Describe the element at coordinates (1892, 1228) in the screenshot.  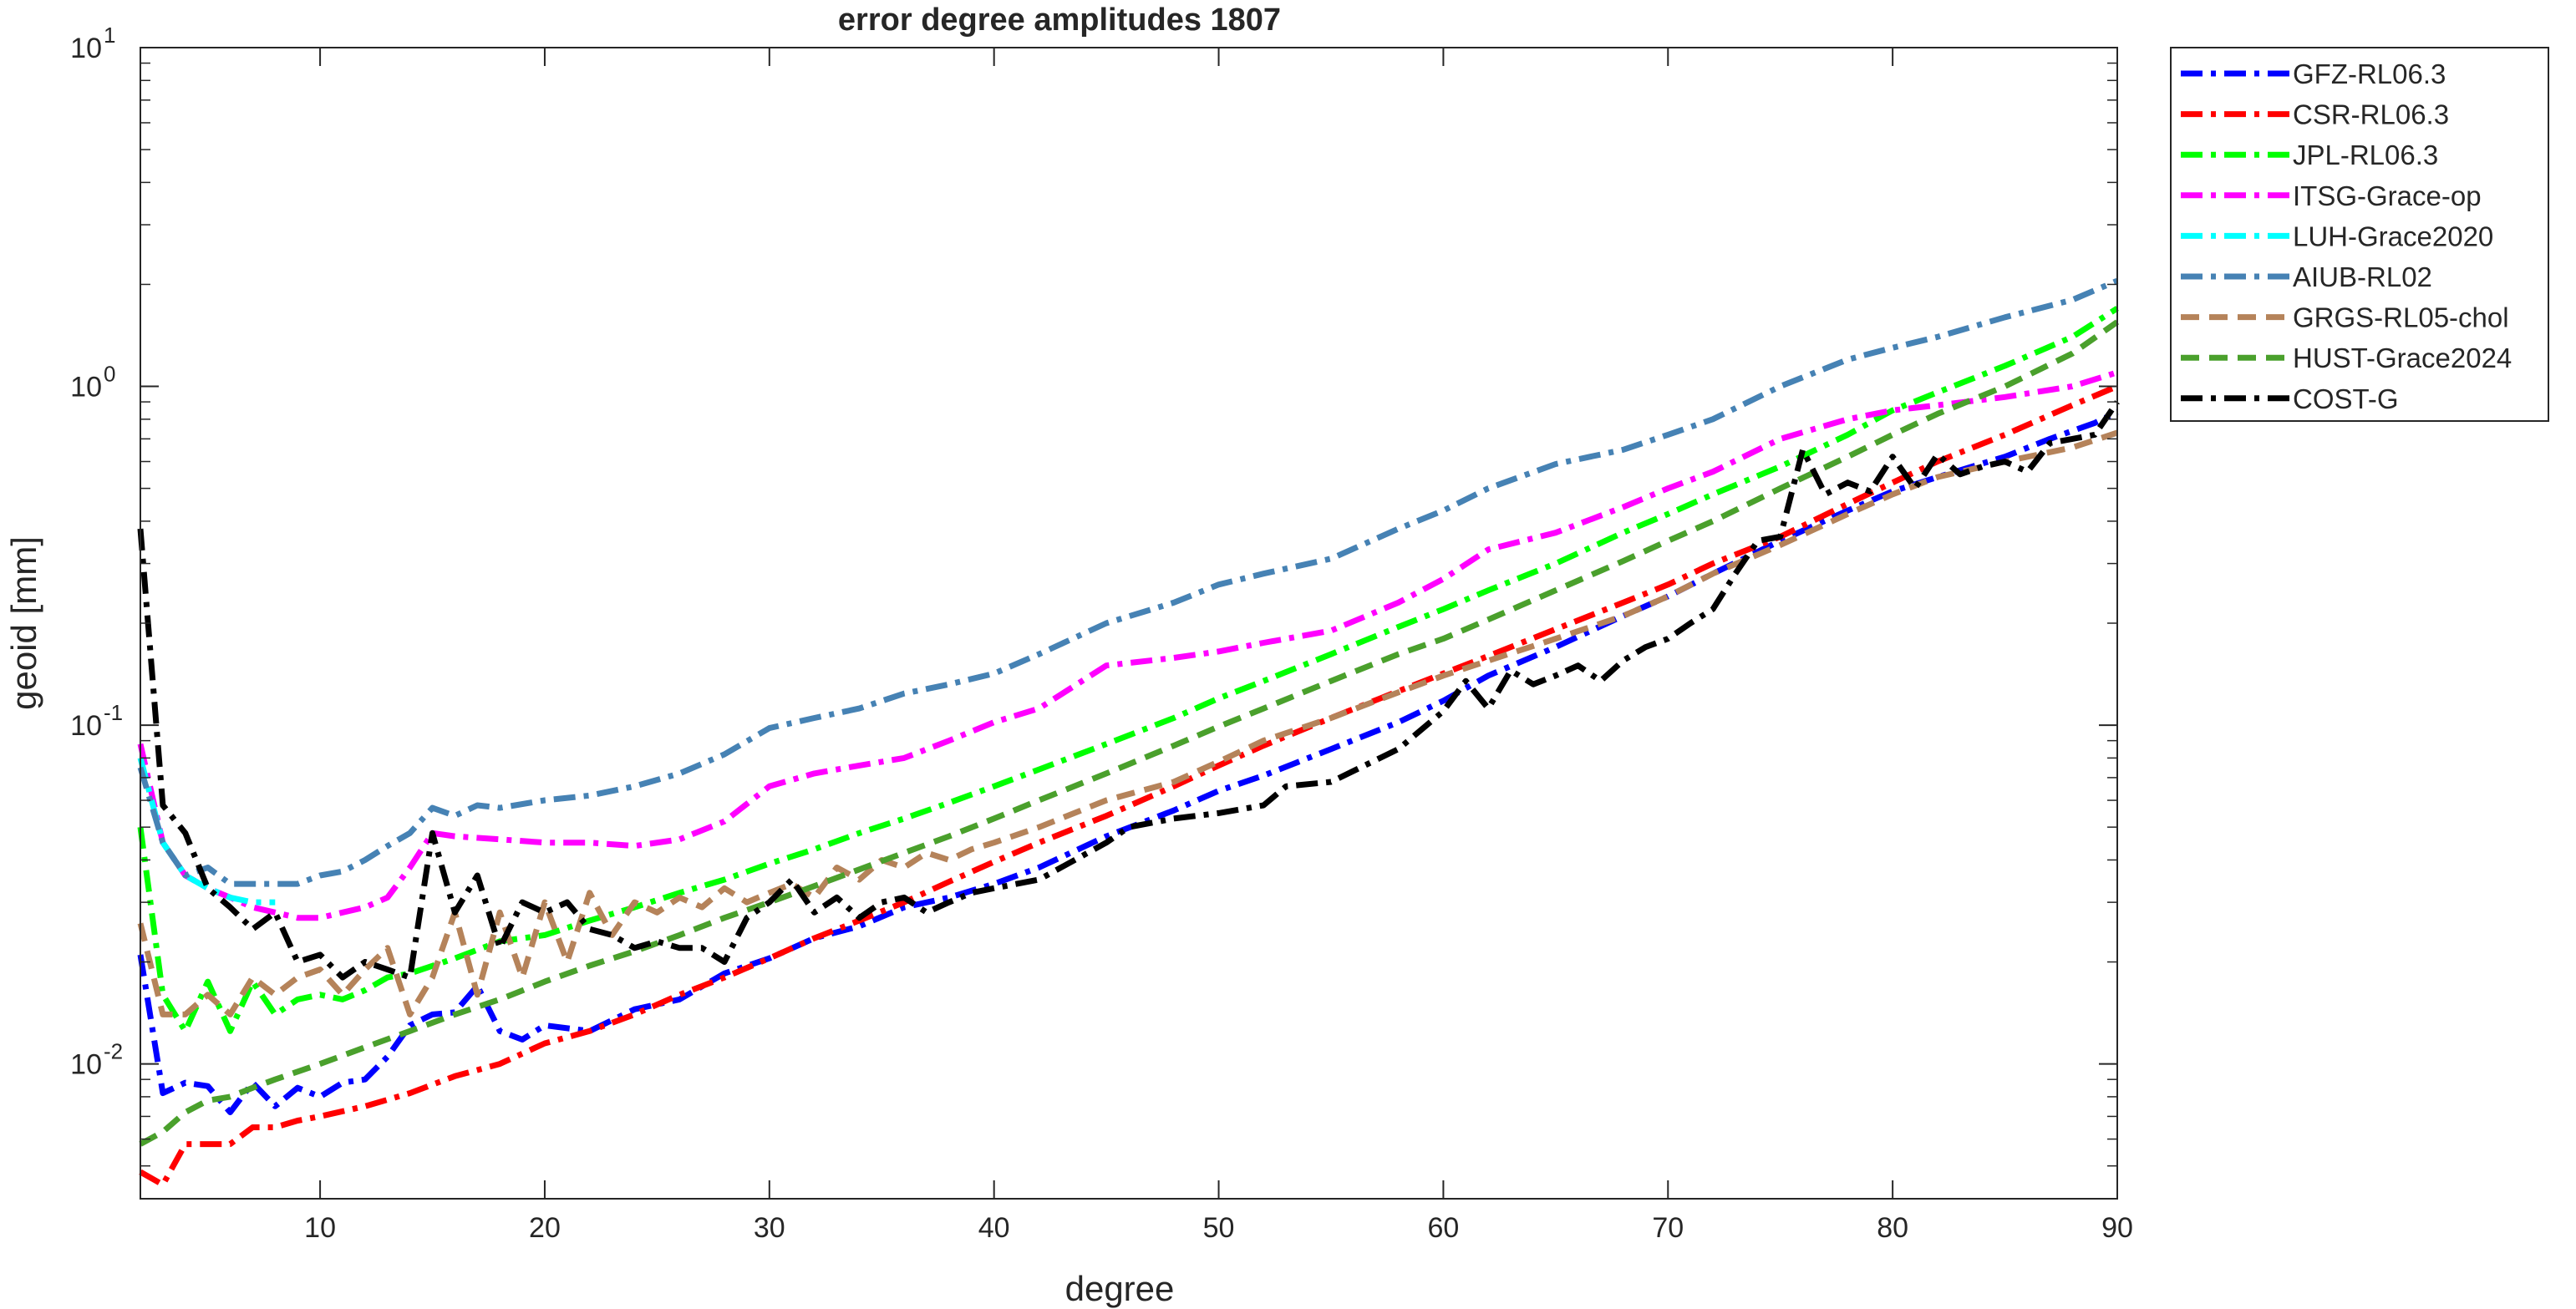
I see `x-tick-label-7: 80` at that location.